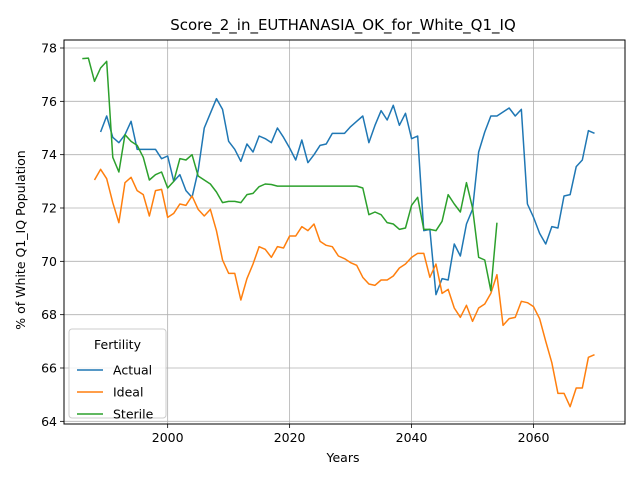  Describe the element at coordinates (290, 437) in the screenshot. I see `x-tick-label: 2020` at that location.